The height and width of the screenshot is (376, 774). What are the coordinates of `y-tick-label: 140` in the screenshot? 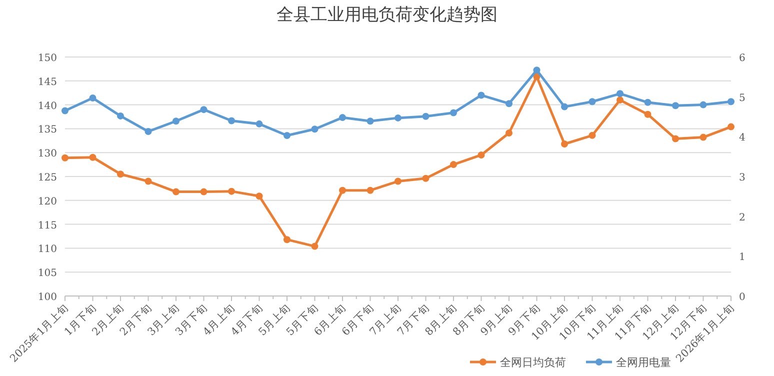 It's located at (47, 106).